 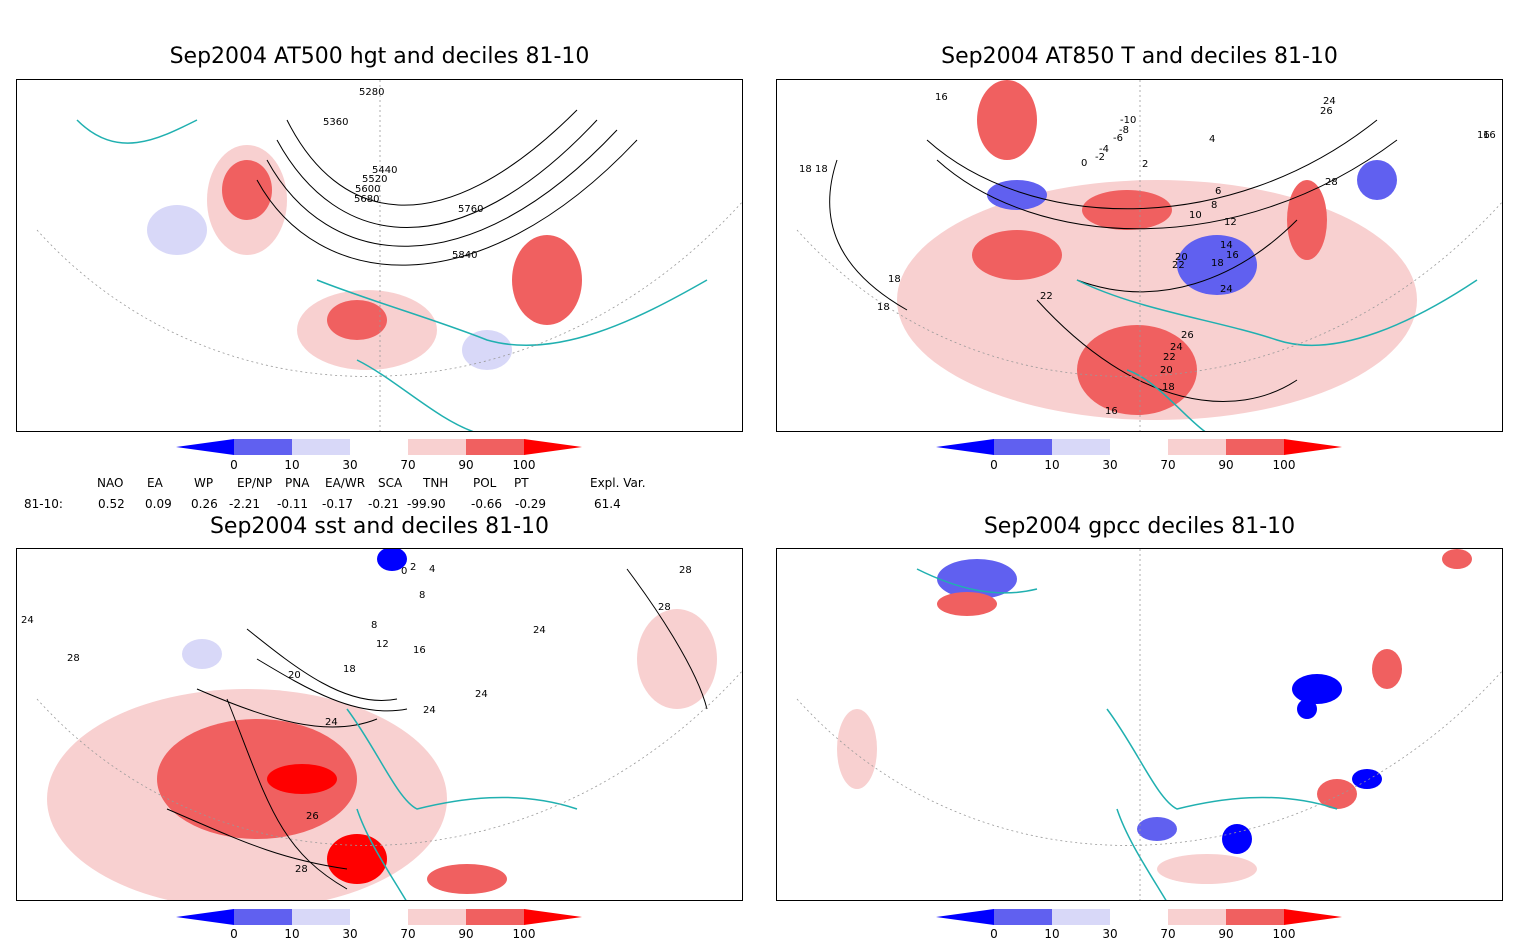 I want to click on index-header: EA/WR, so click(x=345, y=483).